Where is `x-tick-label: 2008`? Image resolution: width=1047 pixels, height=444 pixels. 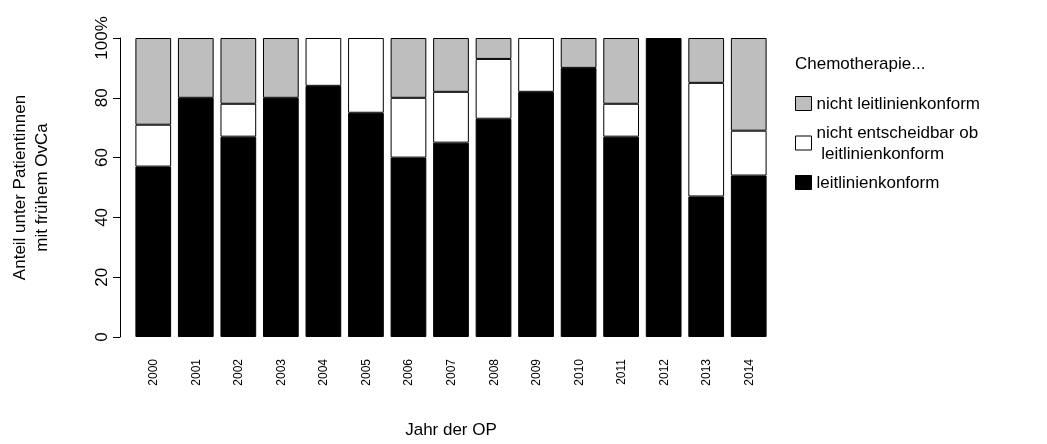
x-tick-label: 2008 is located at coordinates (493, 372).